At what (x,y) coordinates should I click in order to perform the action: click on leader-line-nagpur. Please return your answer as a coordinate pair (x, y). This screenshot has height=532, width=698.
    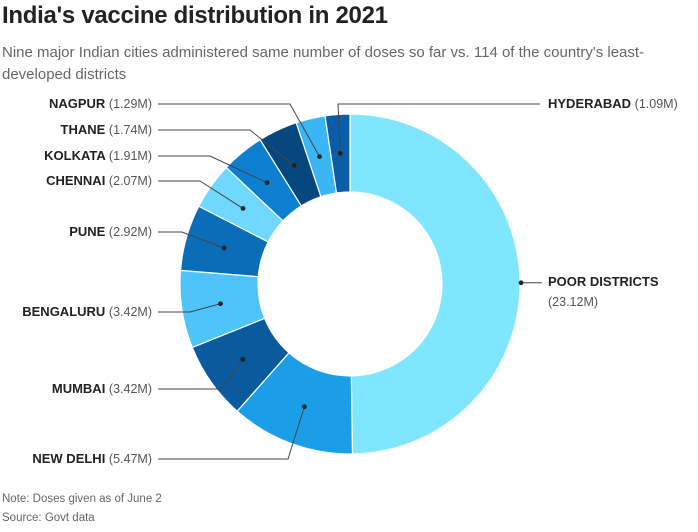
    Looking at the image, I should click on (239, 130).